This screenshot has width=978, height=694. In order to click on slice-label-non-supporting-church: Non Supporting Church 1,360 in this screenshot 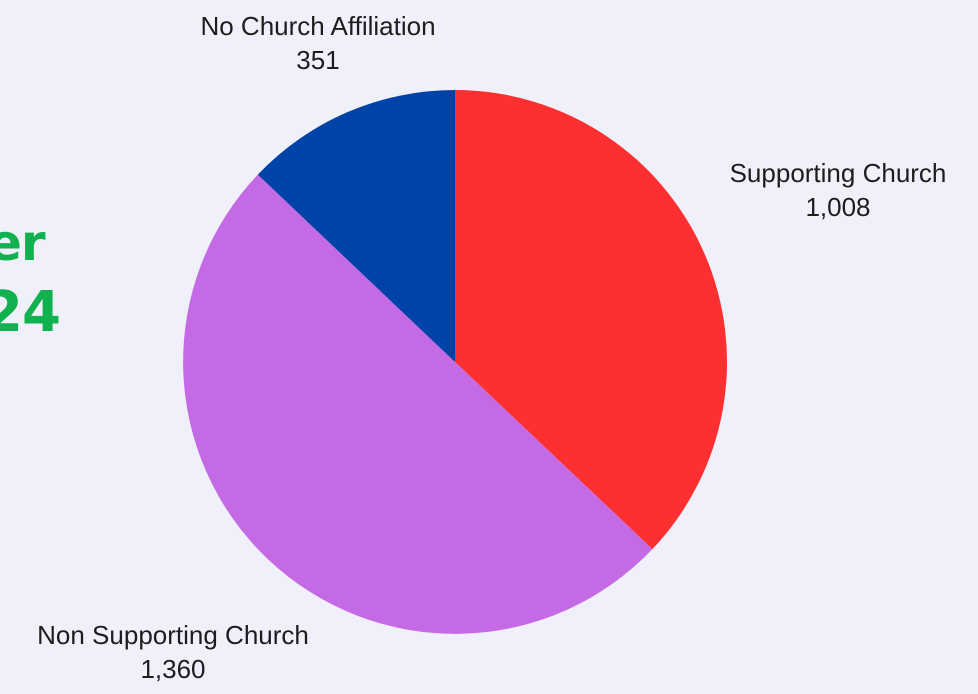, I will do `click(173, 652)`.